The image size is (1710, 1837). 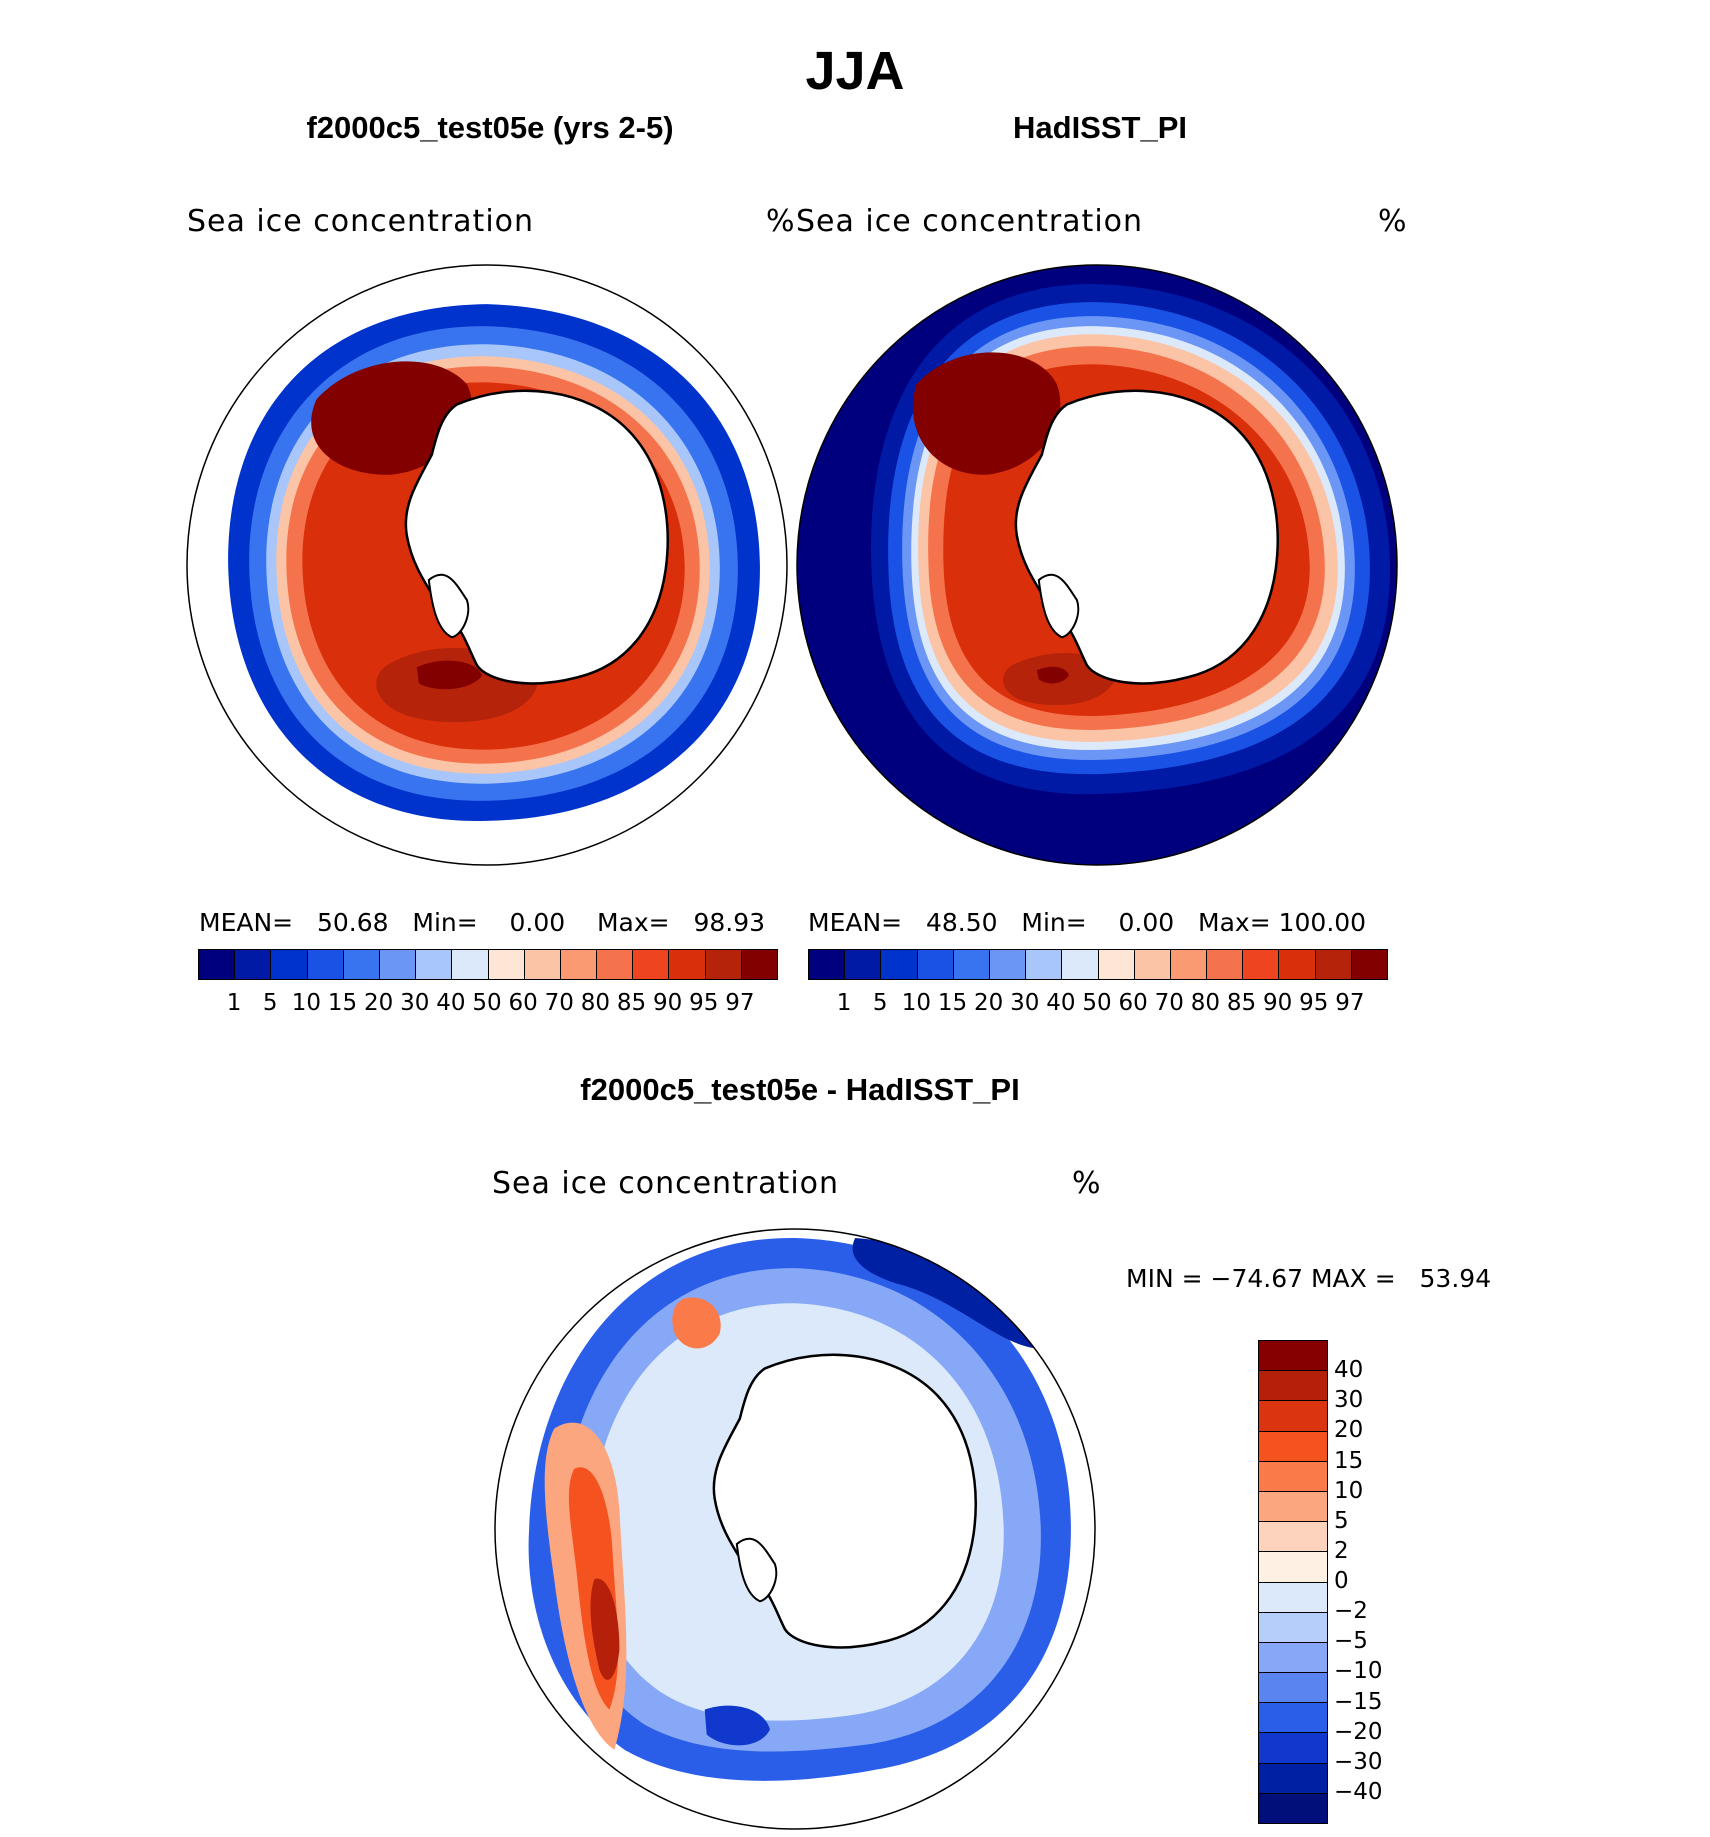 I want to click on left-max-value: 98.93, so click(x=729, y=922).